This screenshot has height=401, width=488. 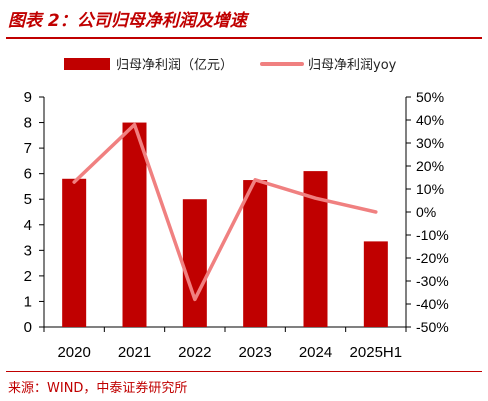 What do you see at coordinates (28, 276) in the screenshot?
I see `left-tick-label: 2` at bounding box center [28, 276].